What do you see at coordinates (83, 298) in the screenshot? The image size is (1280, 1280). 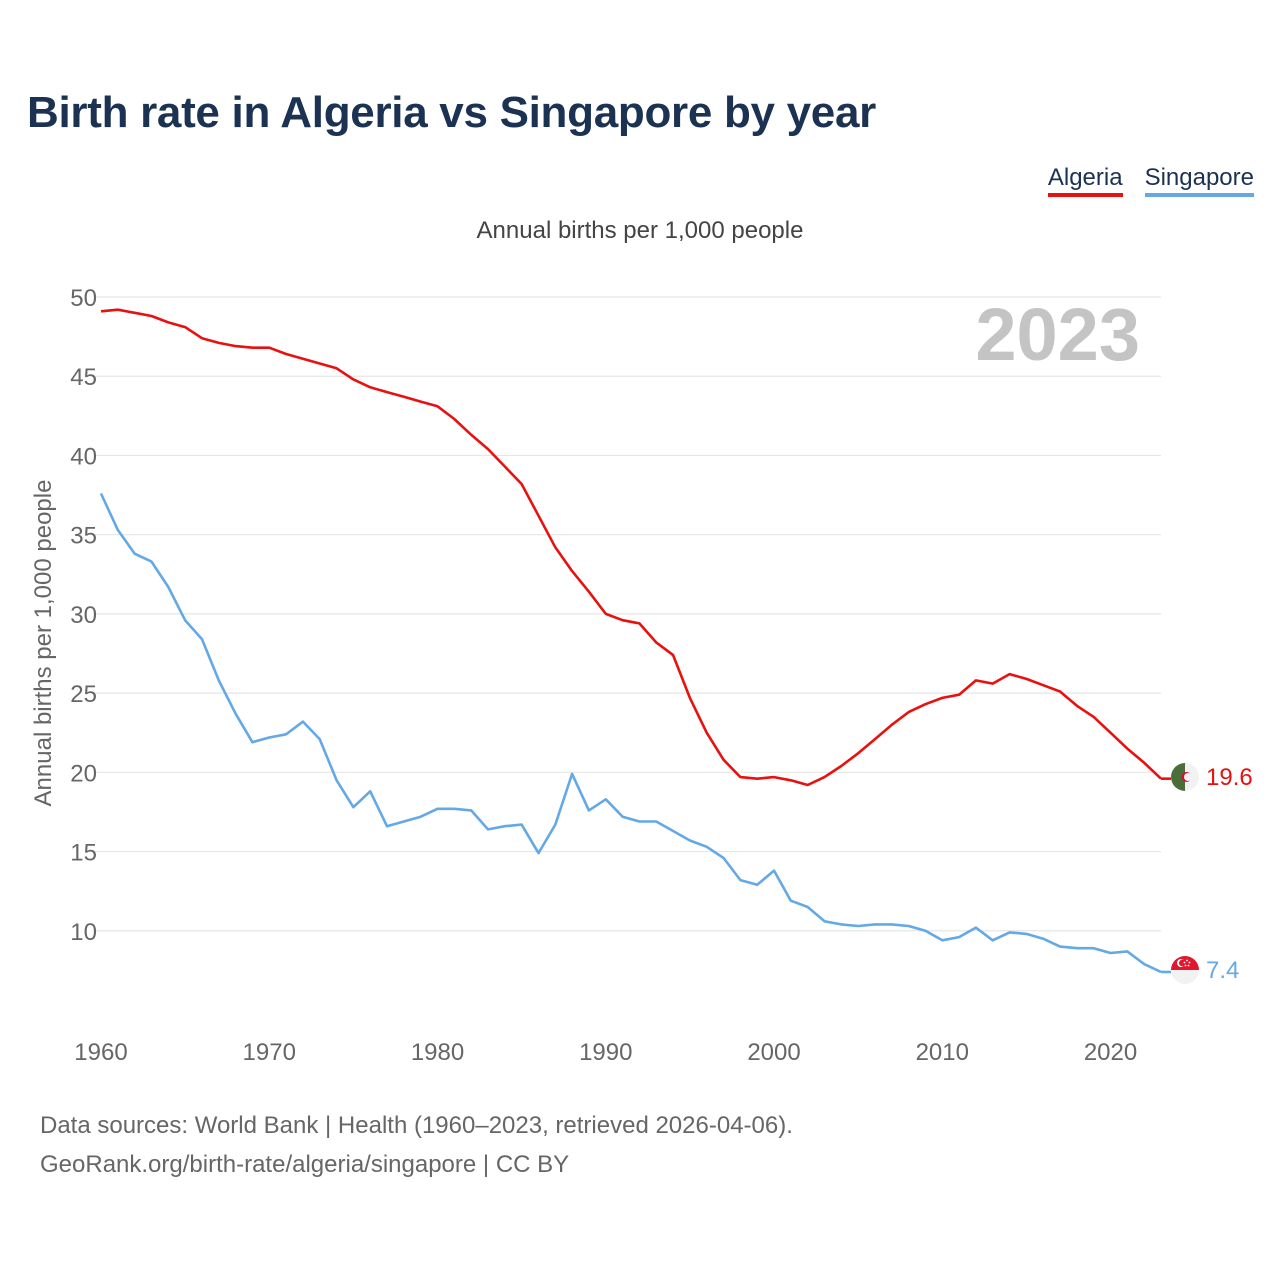 I see `y-tick-label: 50` at bounding box center [83, 298].